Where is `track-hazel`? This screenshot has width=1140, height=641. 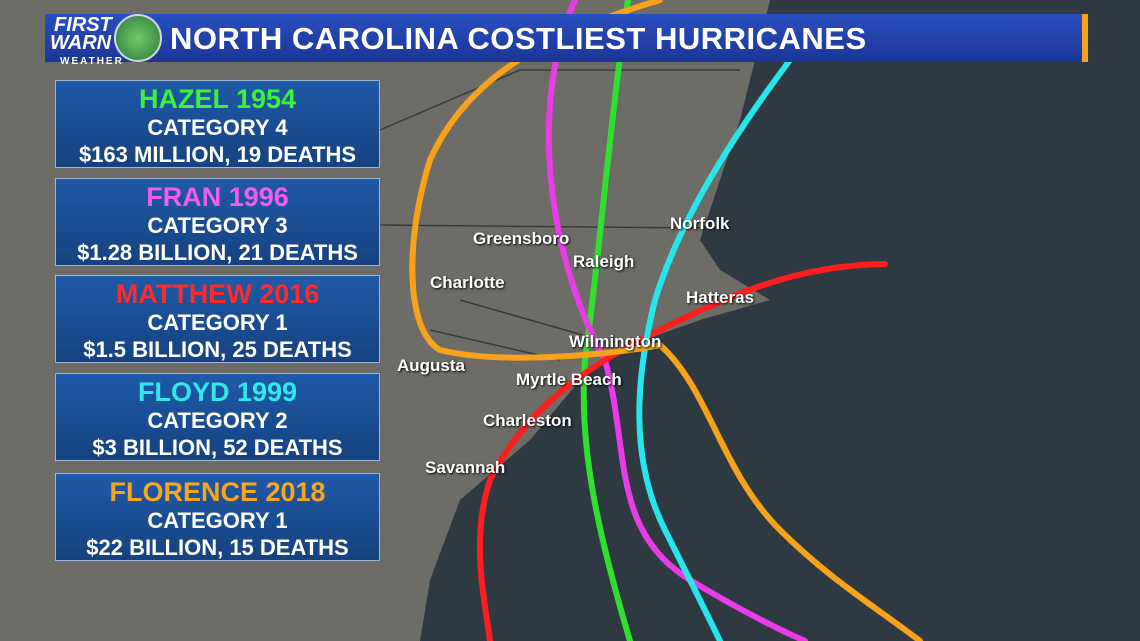
track-hazel is located at coordinates (606, 320).